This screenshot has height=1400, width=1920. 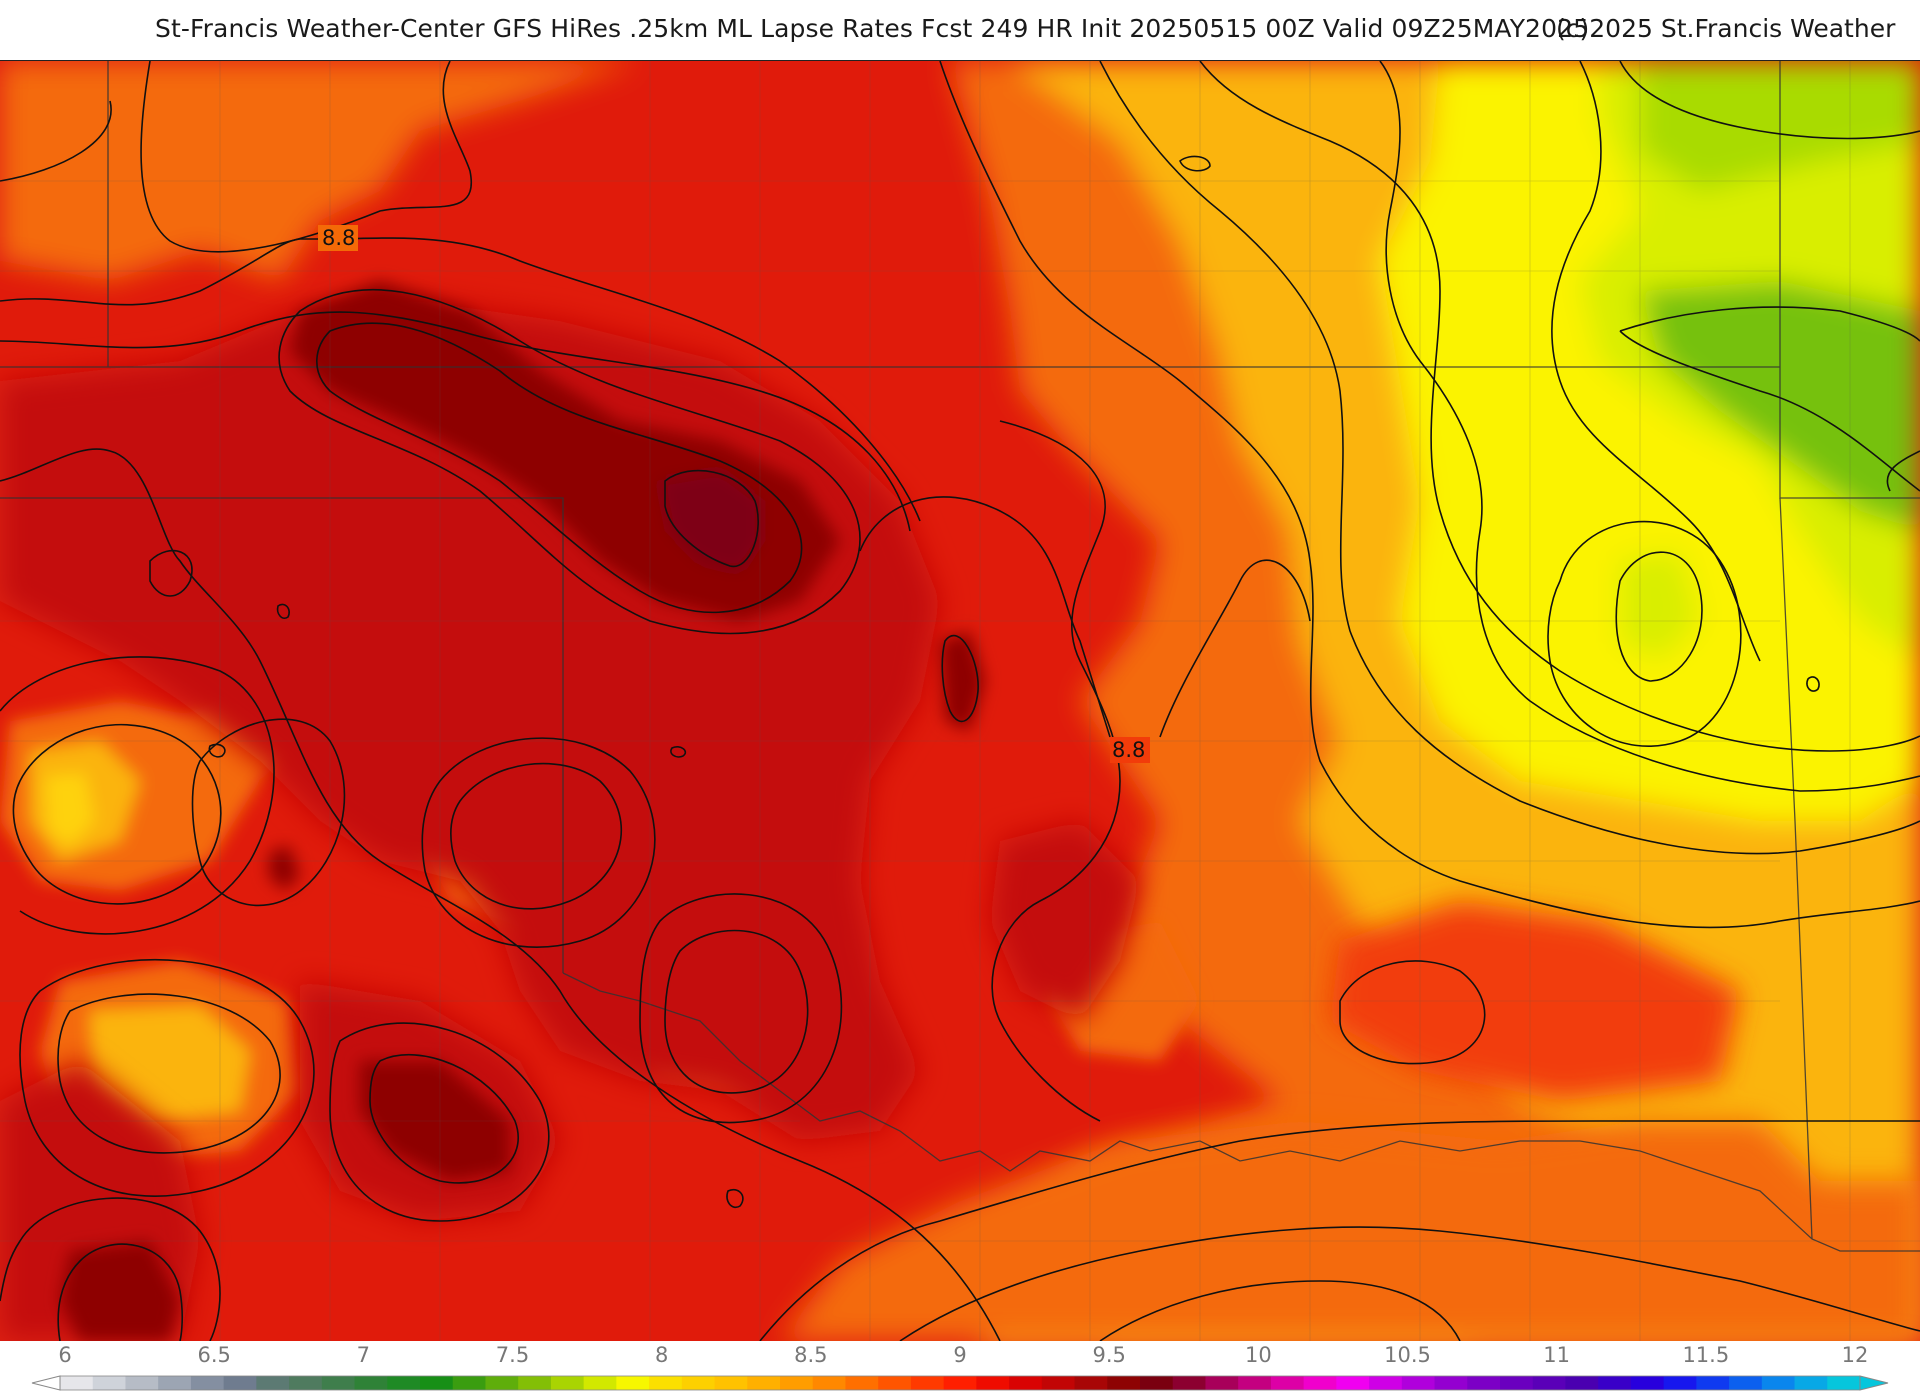 I want to click on colorbar-left-arrow, so click(x=46, y=1383).